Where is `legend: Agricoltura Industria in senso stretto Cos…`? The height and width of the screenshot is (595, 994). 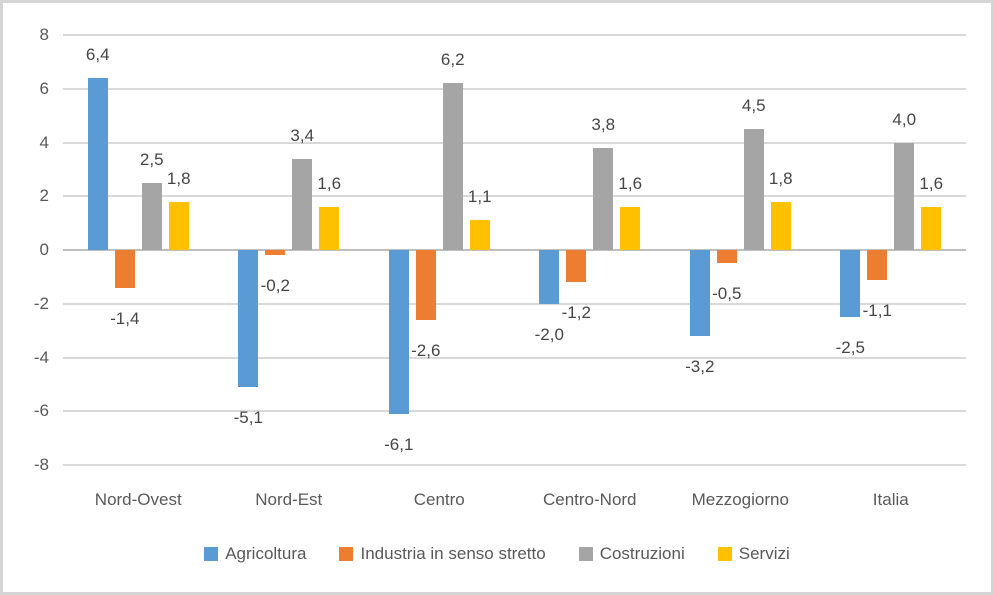
legend: Agricoltura Industria in senso stretto Cos… is located at coordinates (497, 554).